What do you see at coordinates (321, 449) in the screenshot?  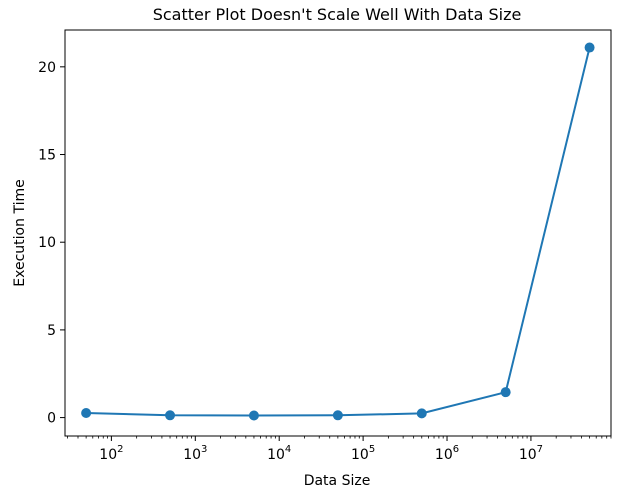 I see `x-axis: 10² 10³ 10⁴ 10⁵ 10⁶ 10⁷` at bounding box center [321, 449].